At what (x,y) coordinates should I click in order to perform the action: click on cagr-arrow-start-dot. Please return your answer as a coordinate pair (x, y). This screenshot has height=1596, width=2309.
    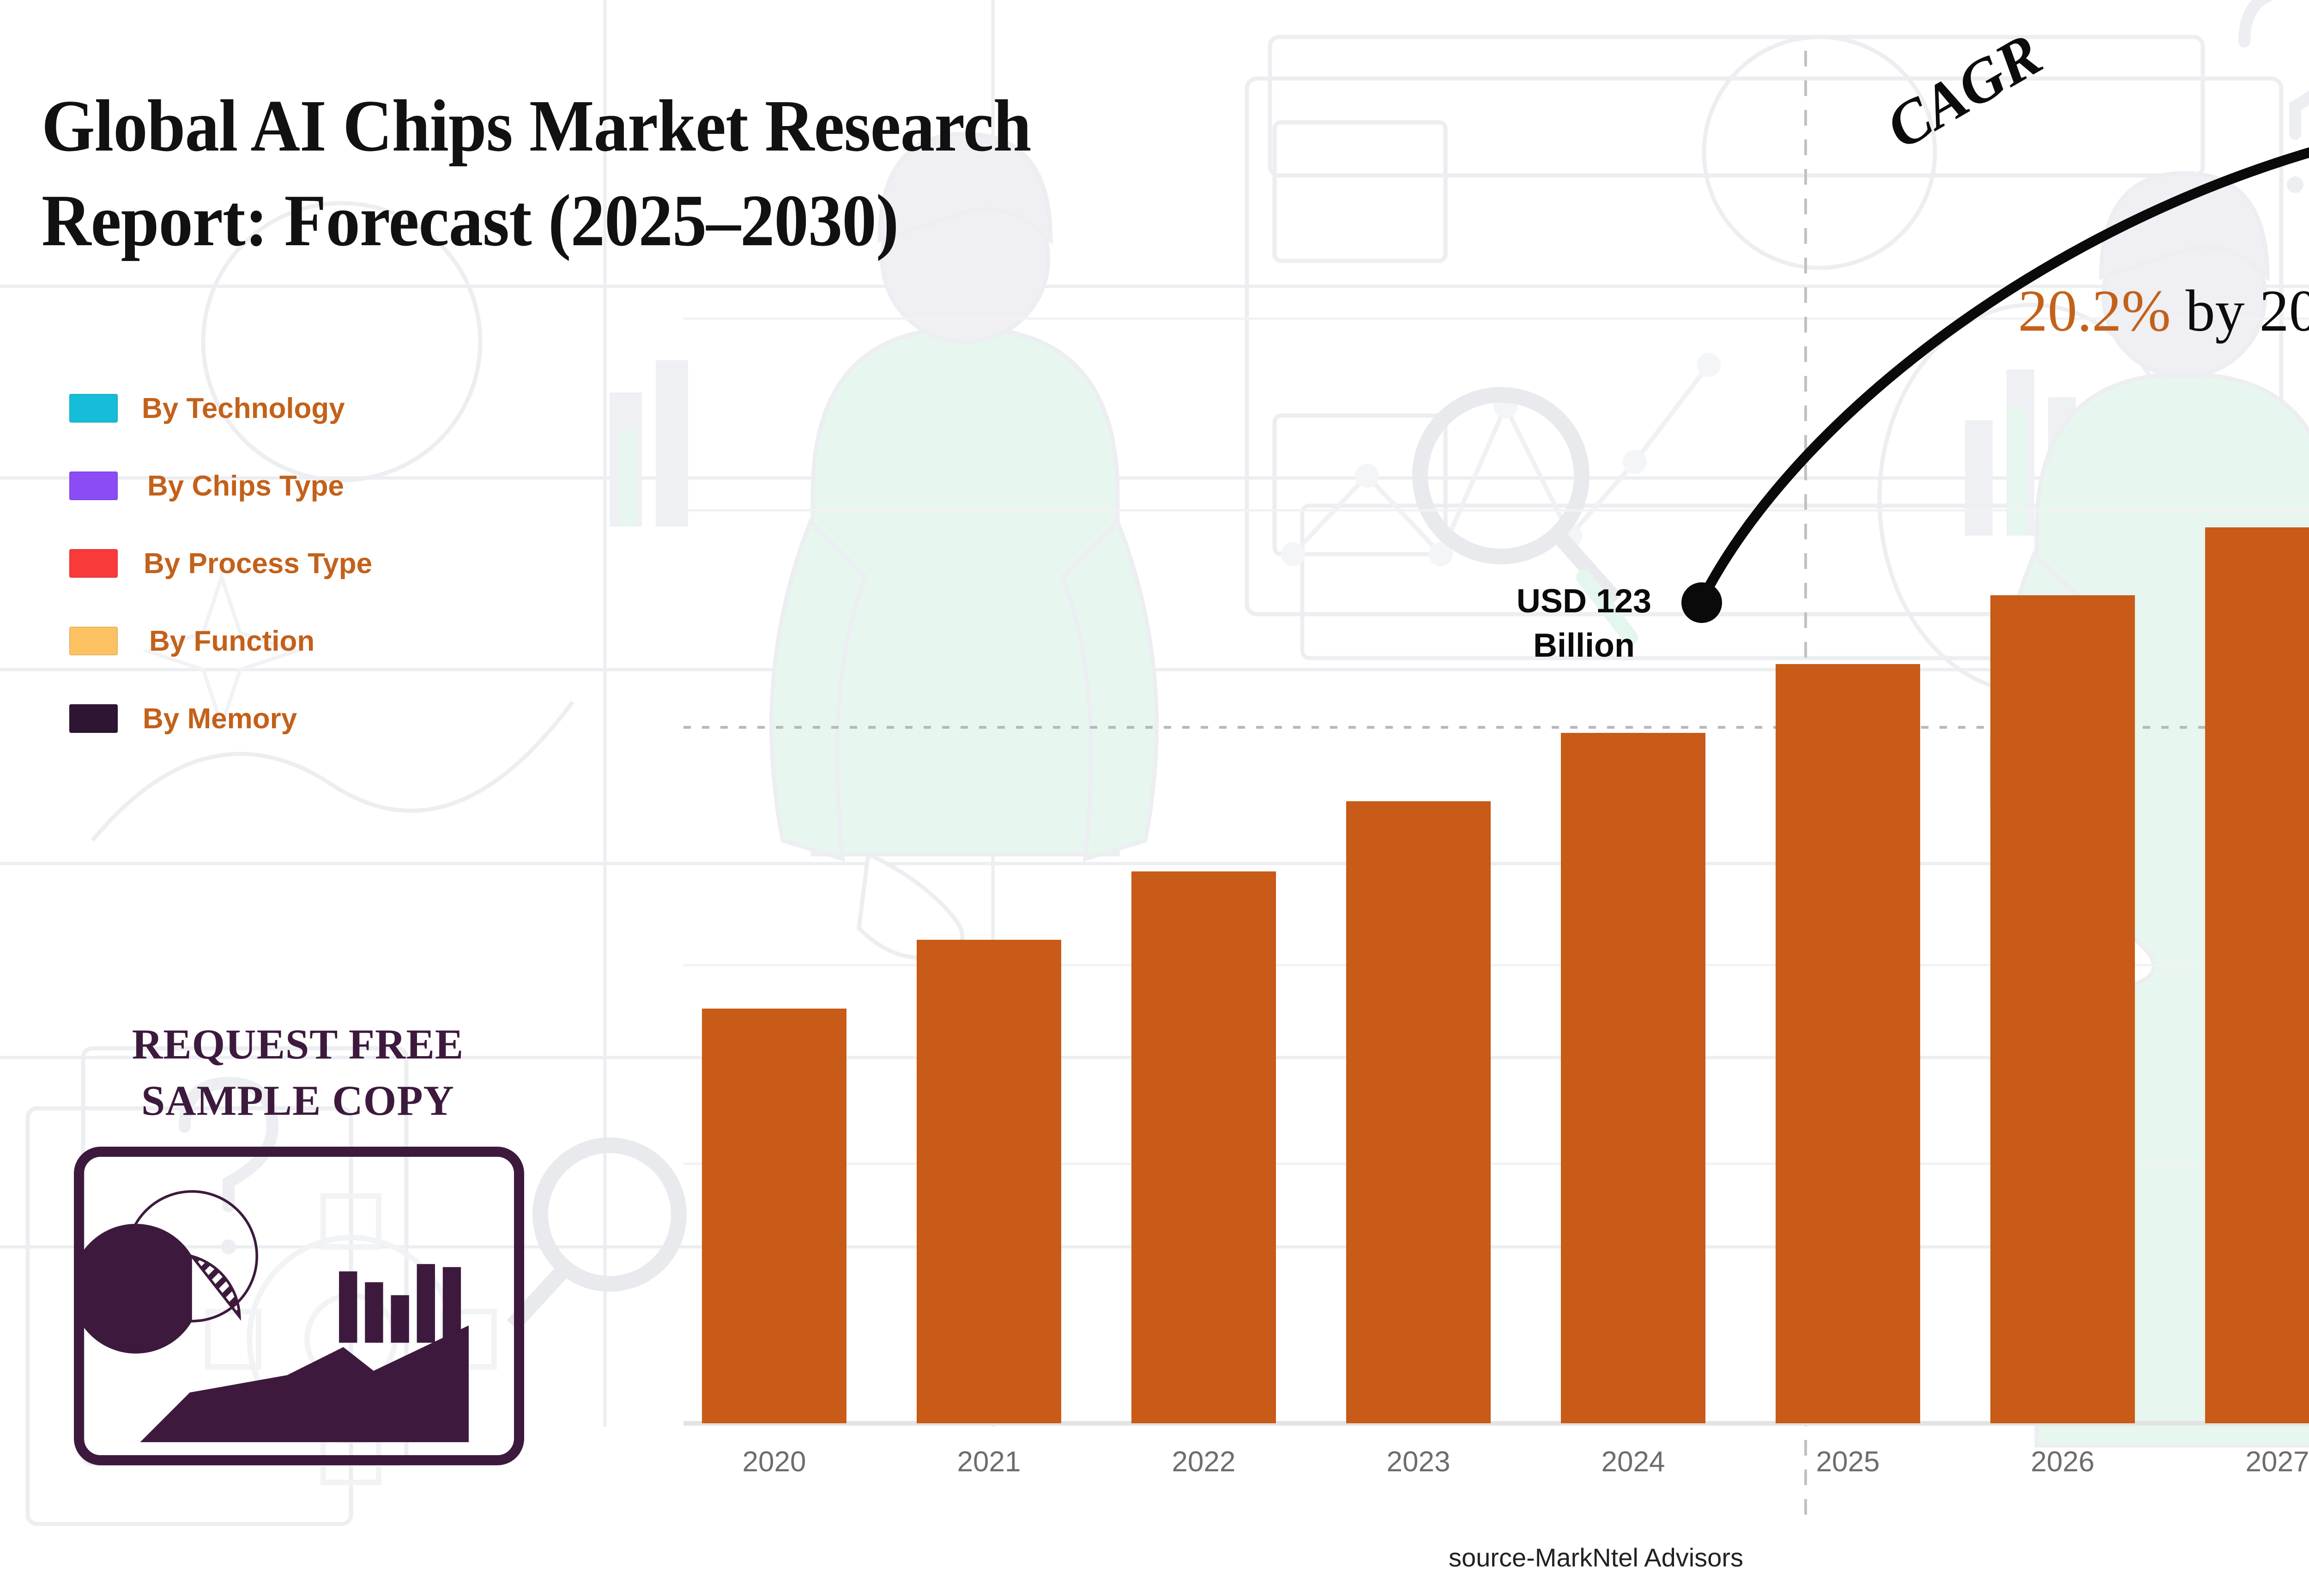
    Looking at the image, I should click on (1702, 602).